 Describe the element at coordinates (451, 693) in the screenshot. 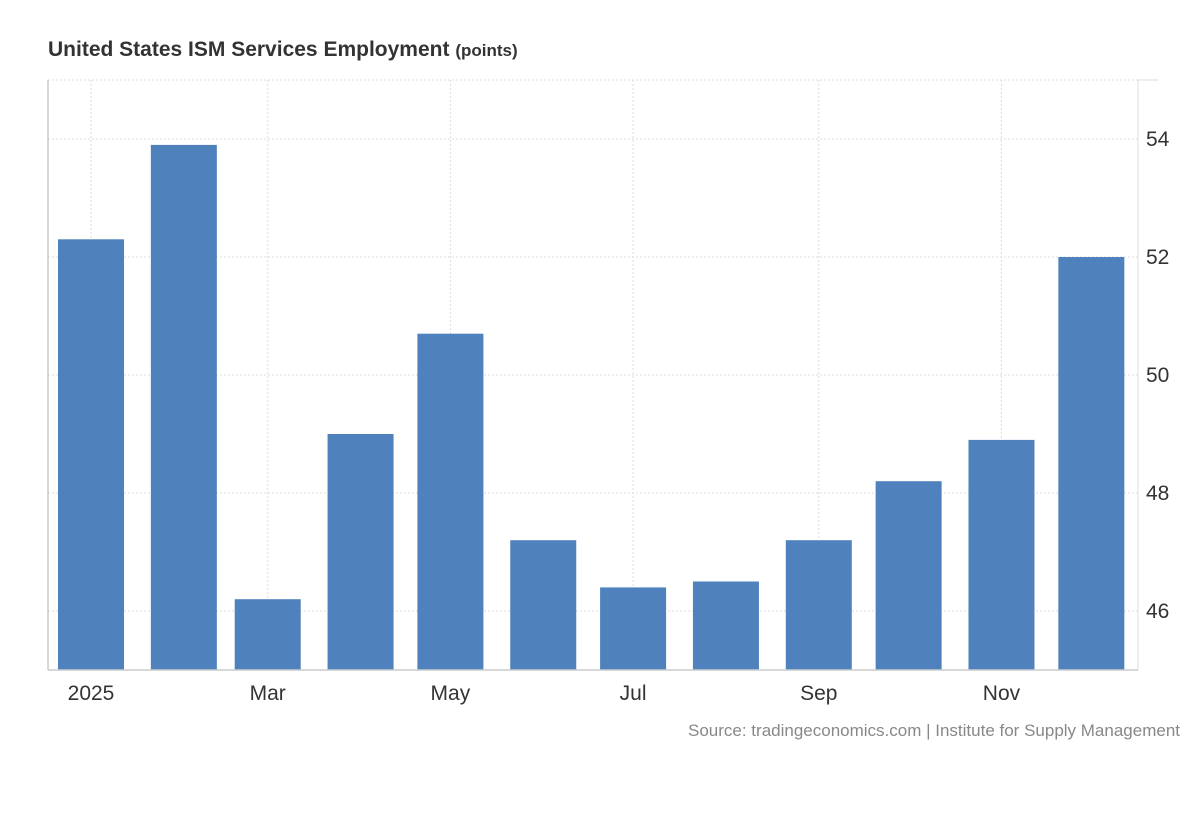

I see `x-tick-label: May` at that location.